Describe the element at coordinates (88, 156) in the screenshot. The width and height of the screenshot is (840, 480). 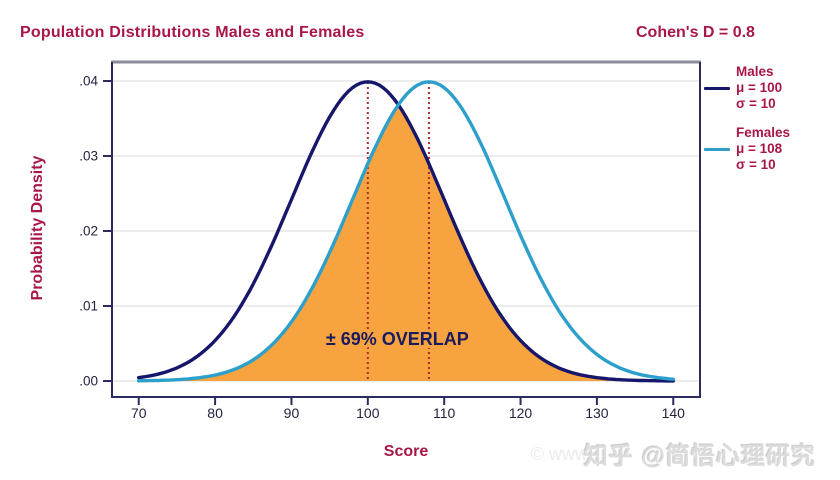
I see `y-tick-label: .03` at that location.